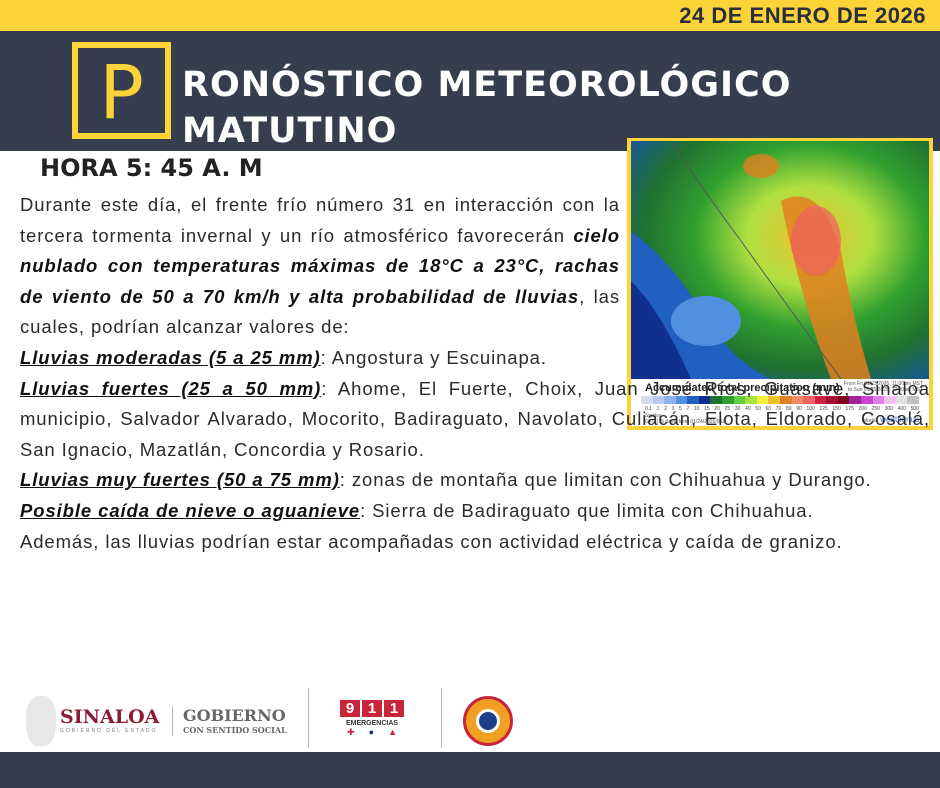 This screenshot has width=940, height=788. Describe the element at coordinates (914, 409) in the screenshot. I see `legend-tick: 500` at that location.